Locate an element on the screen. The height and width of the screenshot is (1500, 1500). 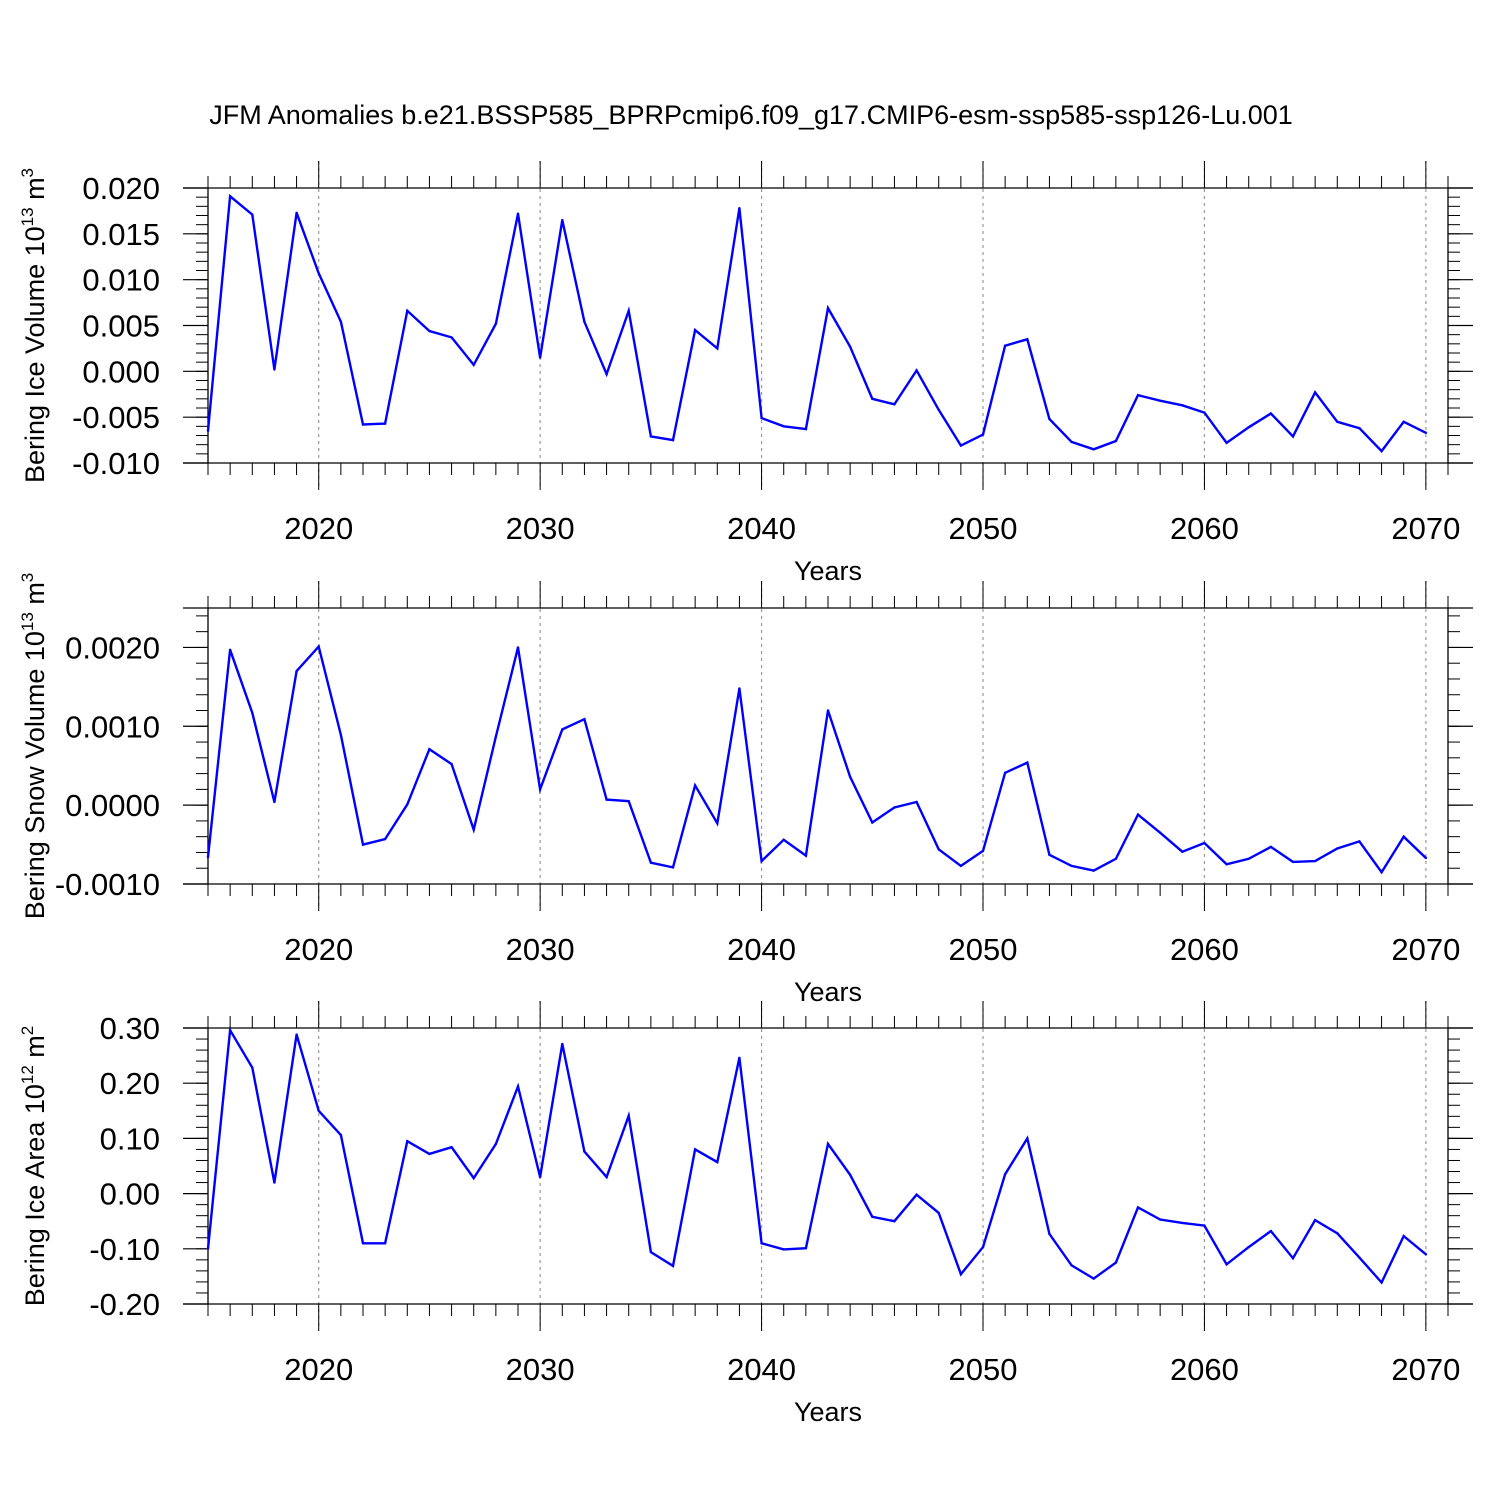
y-axis-label-text: Bering Ice Area 10 is located at coordinates (35, 1195).